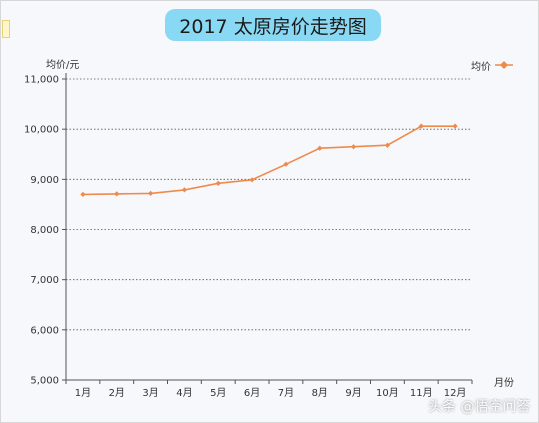 The image size is (539, 423). I want to click on series-line, so click(269, 160).